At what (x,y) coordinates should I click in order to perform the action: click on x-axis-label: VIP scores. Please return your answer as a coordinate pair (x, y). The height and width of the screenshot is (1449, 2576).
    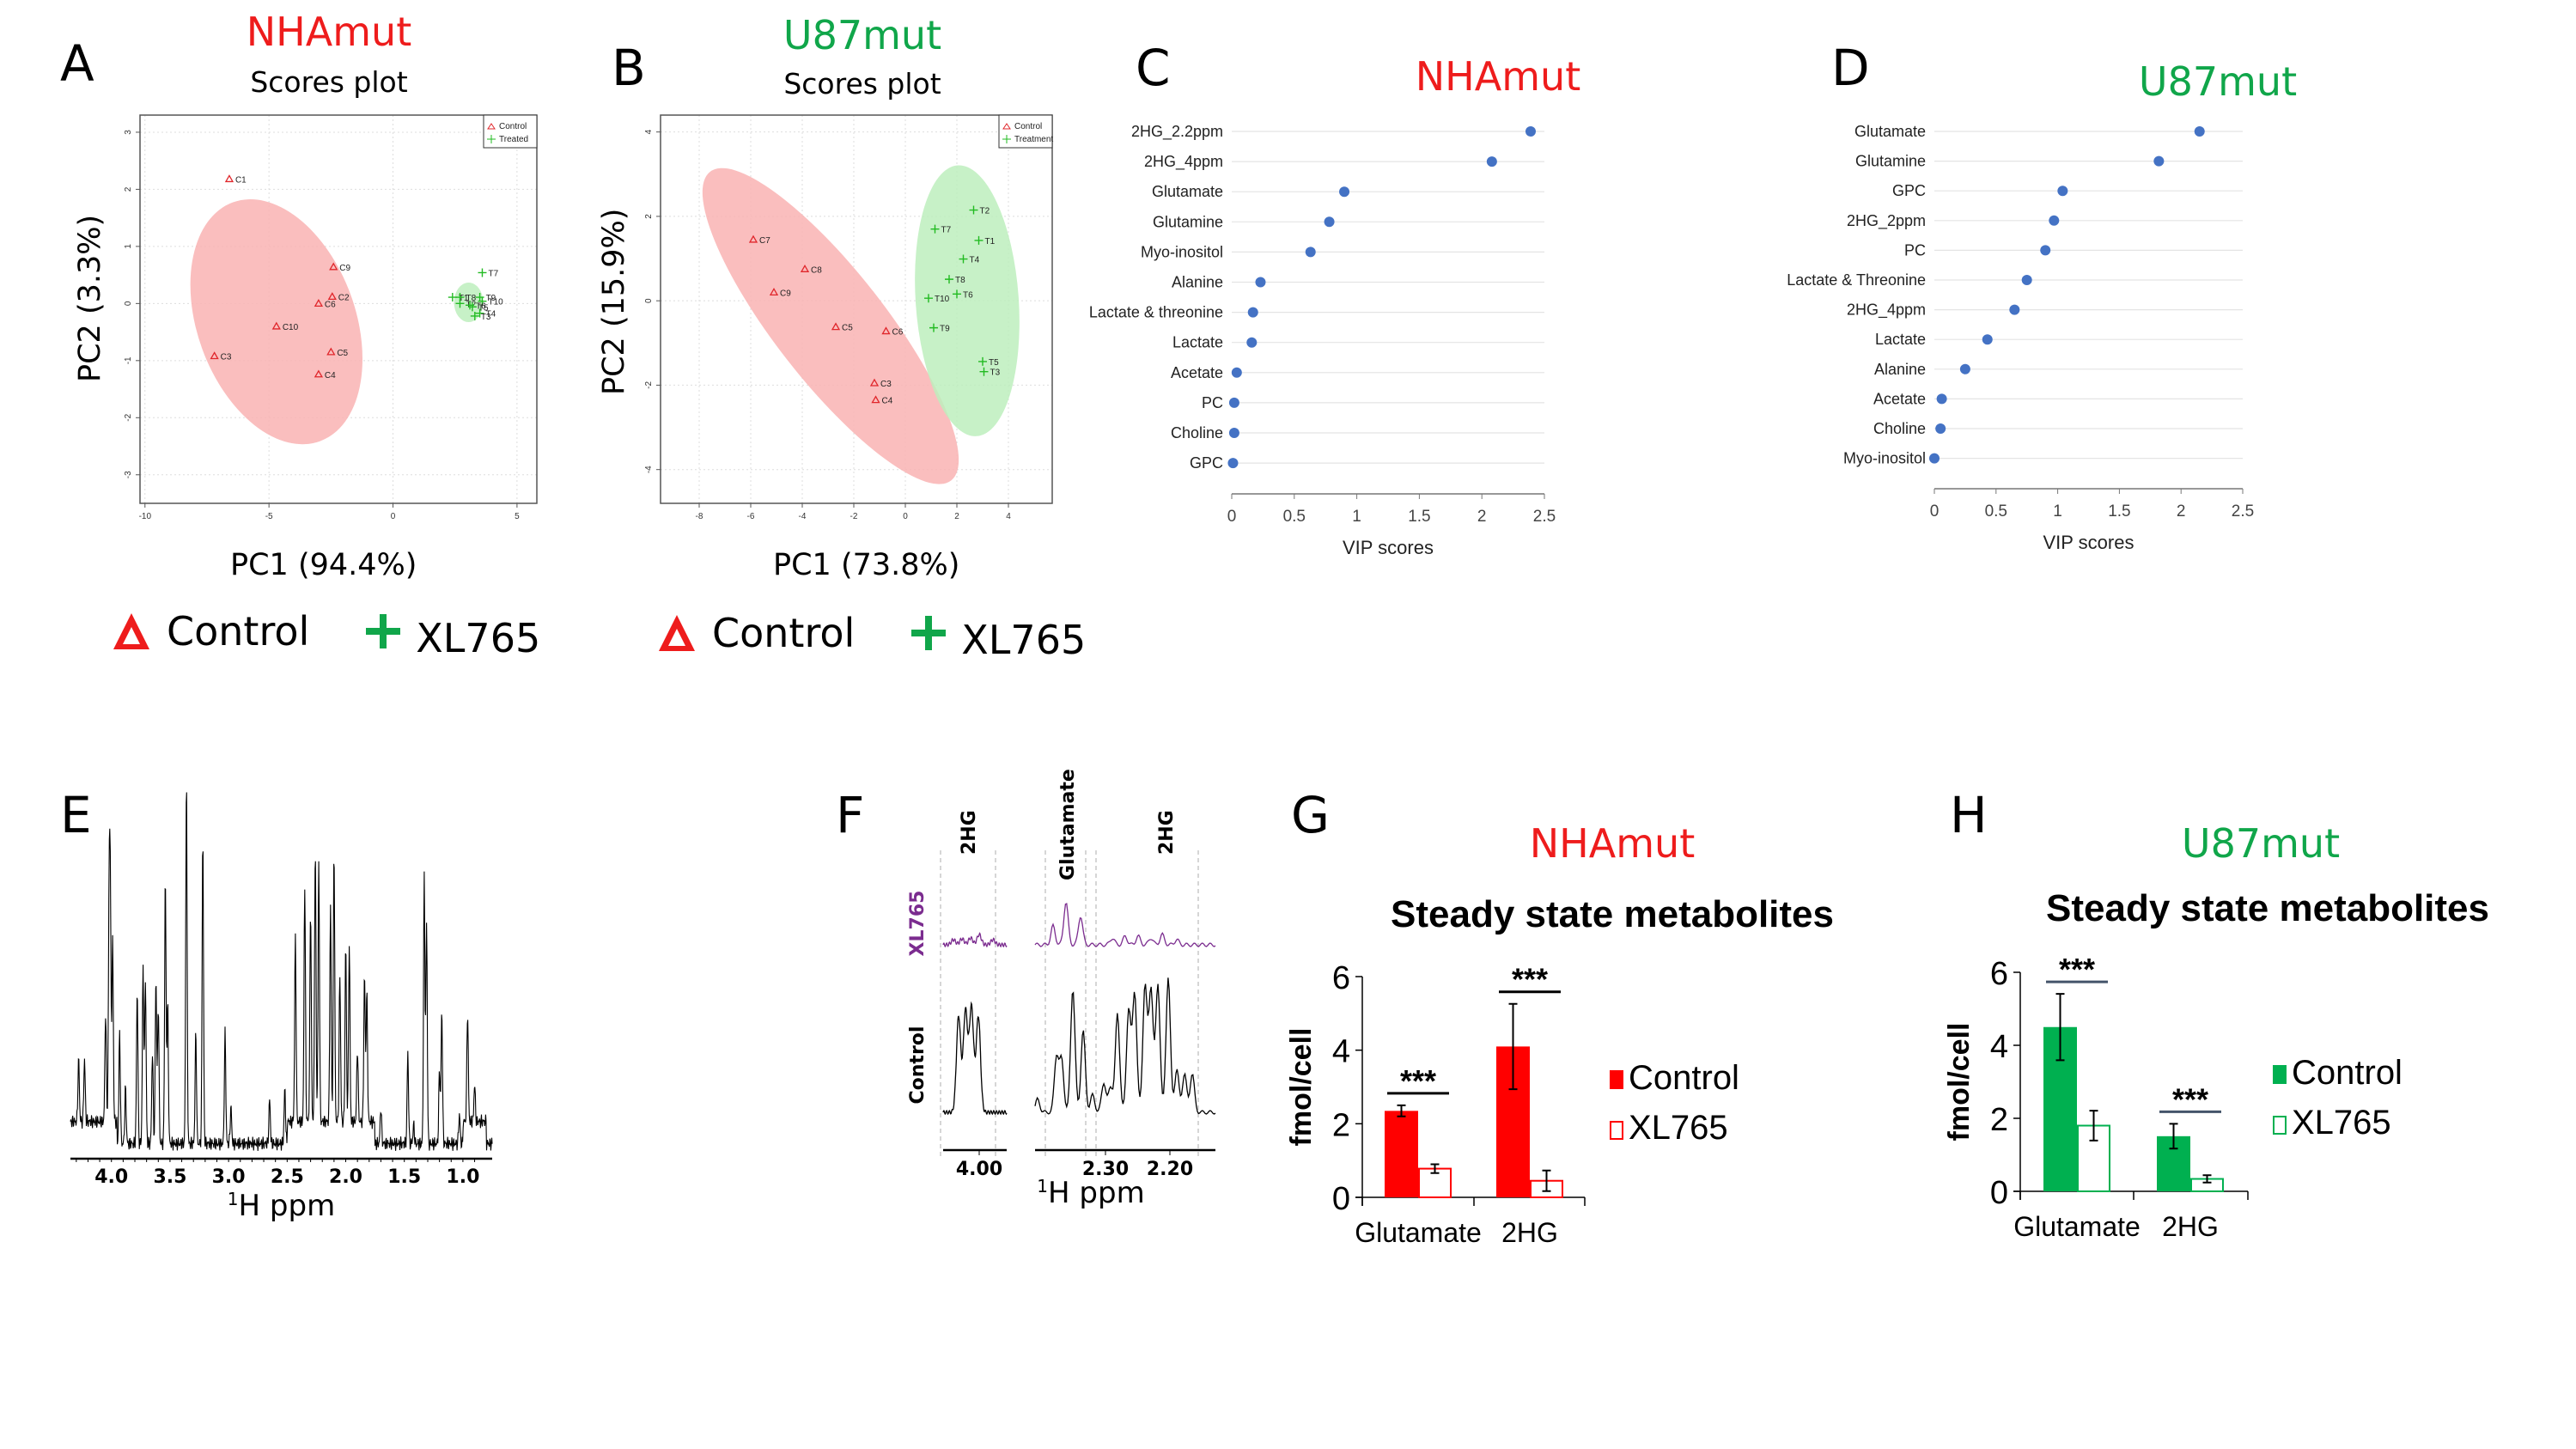
    Looking at the image, I should click on (1388, 547).